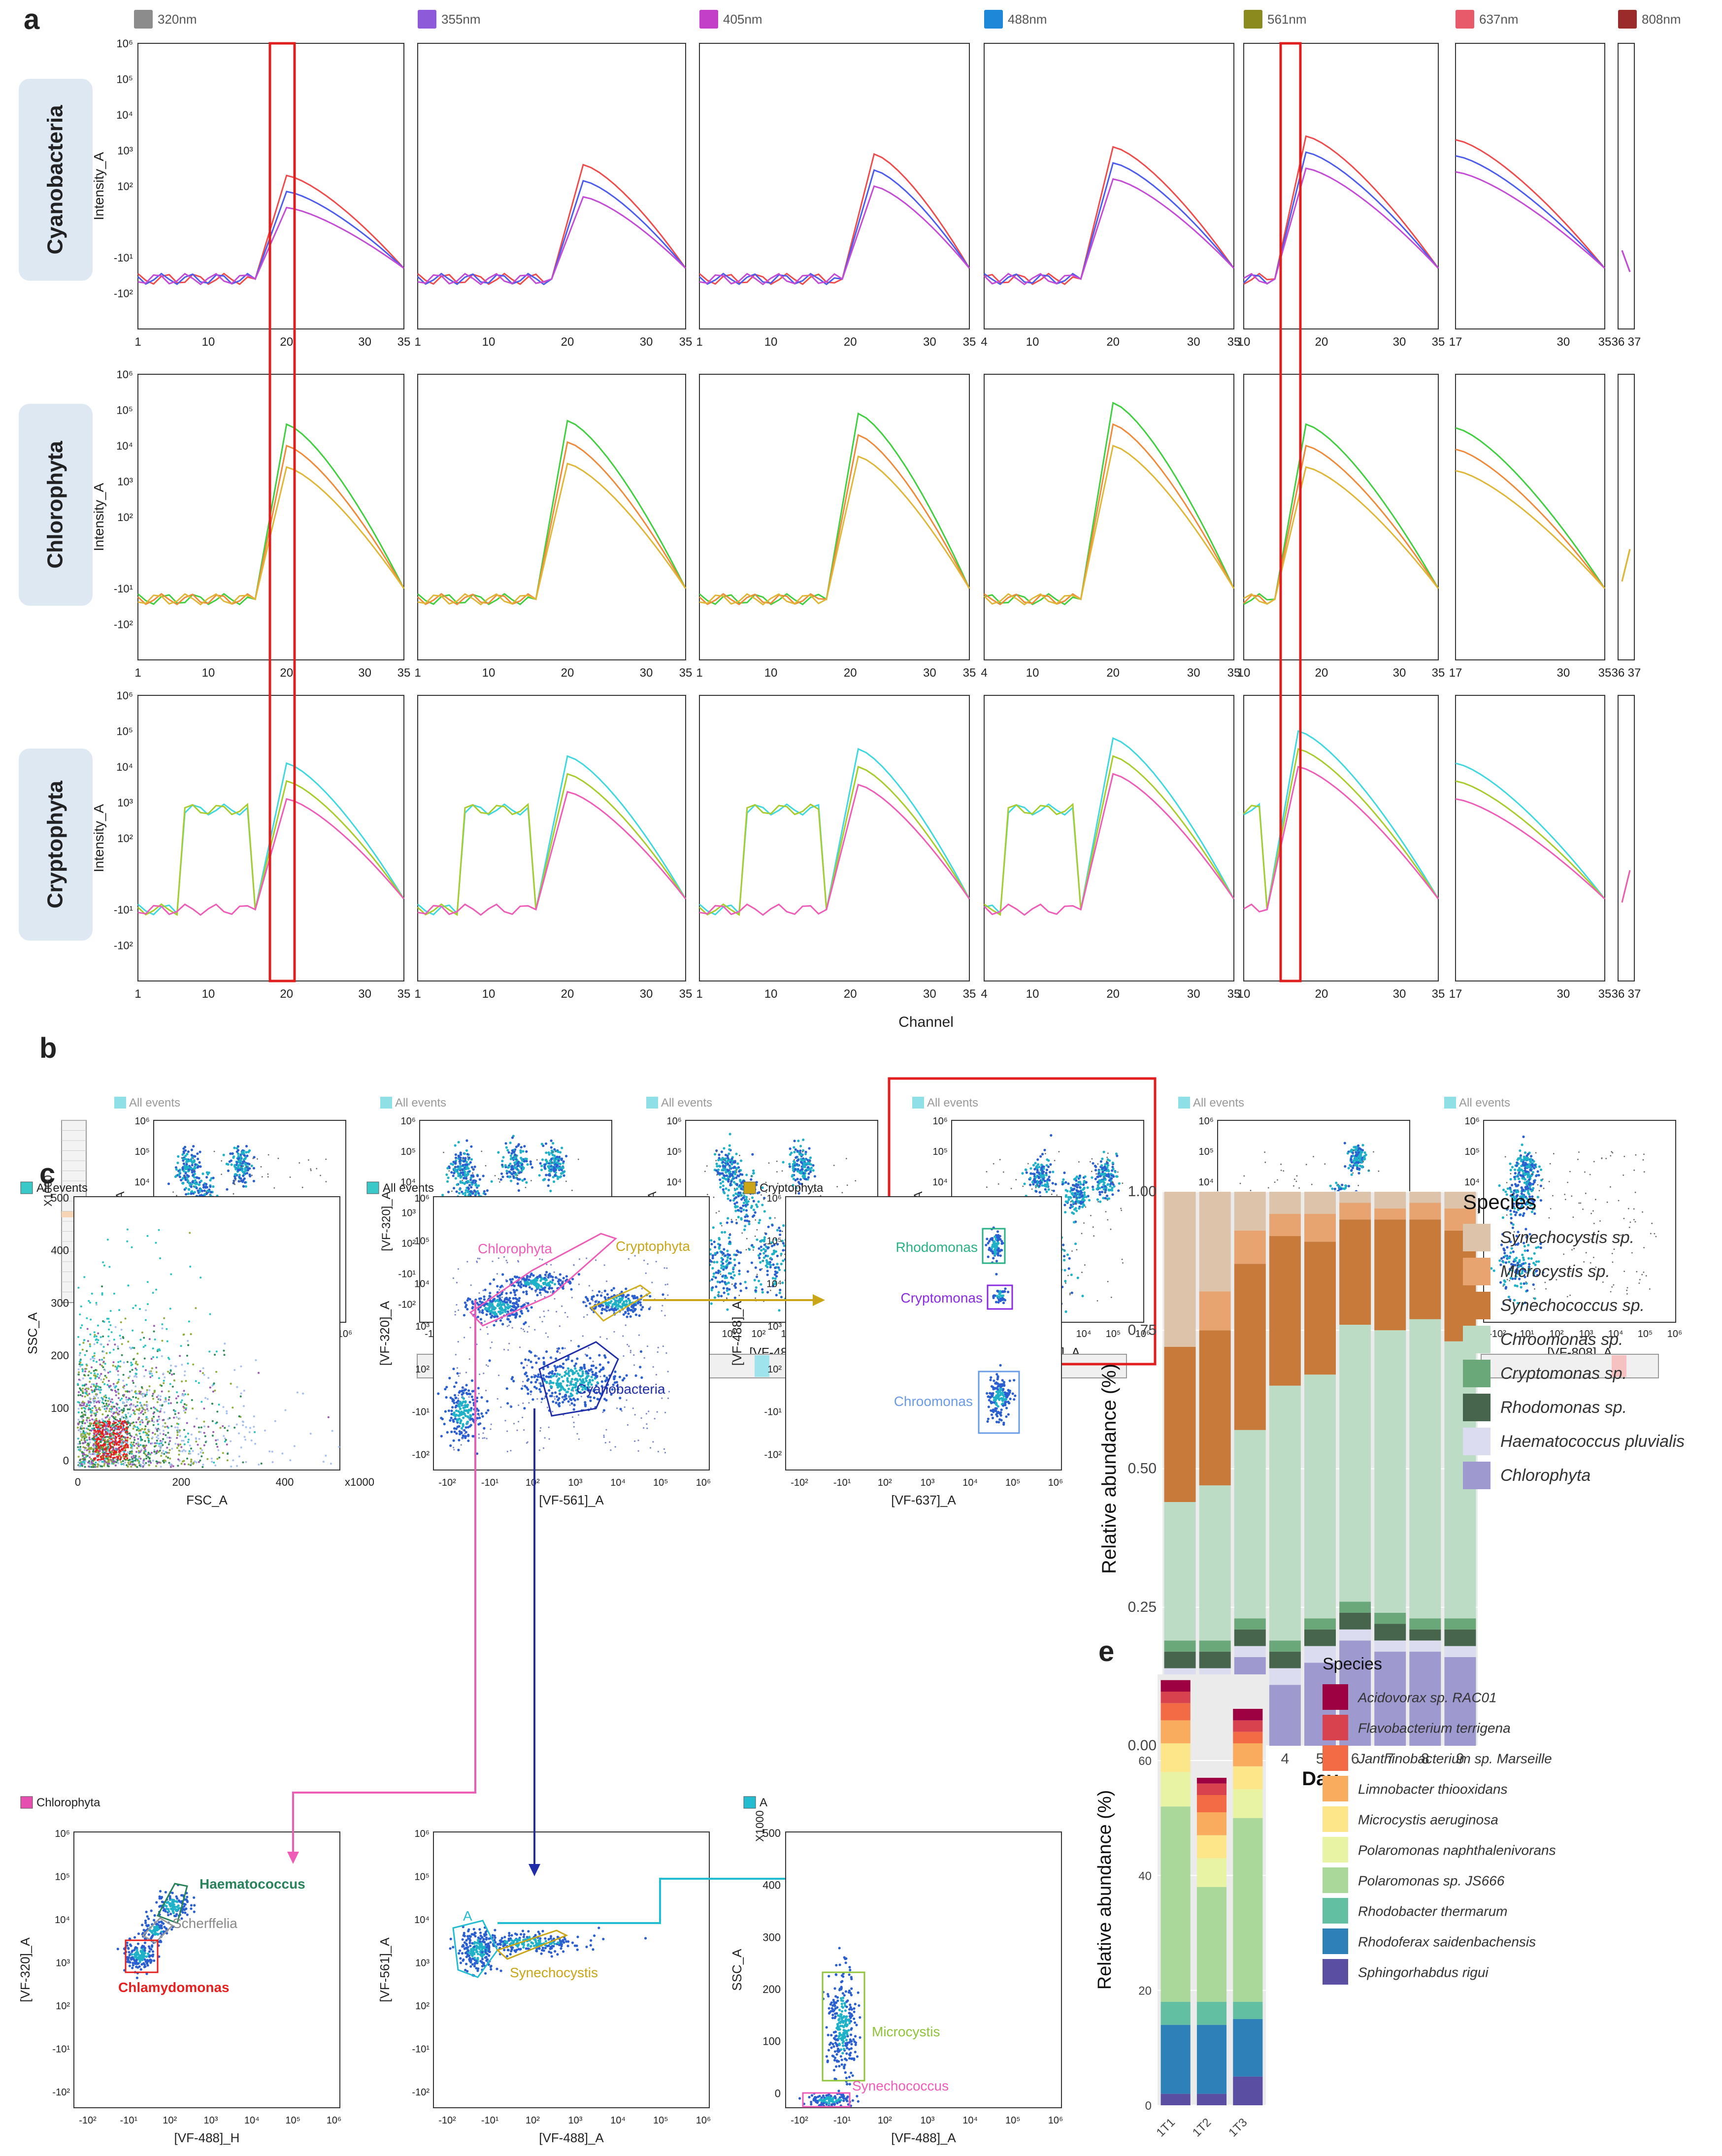  I want to click on gate-label: All events, so click(155, 1103).